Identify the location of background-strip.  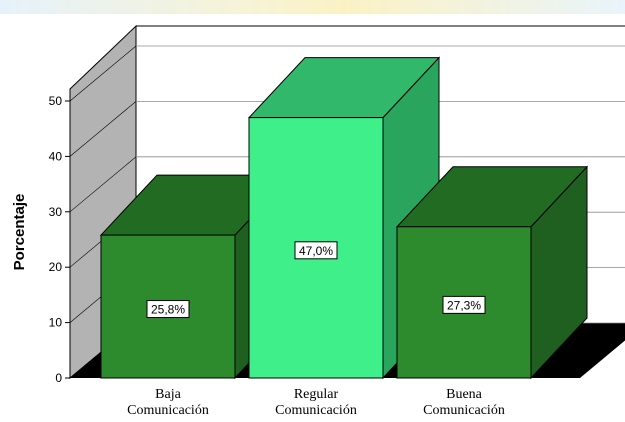
(312, 7).